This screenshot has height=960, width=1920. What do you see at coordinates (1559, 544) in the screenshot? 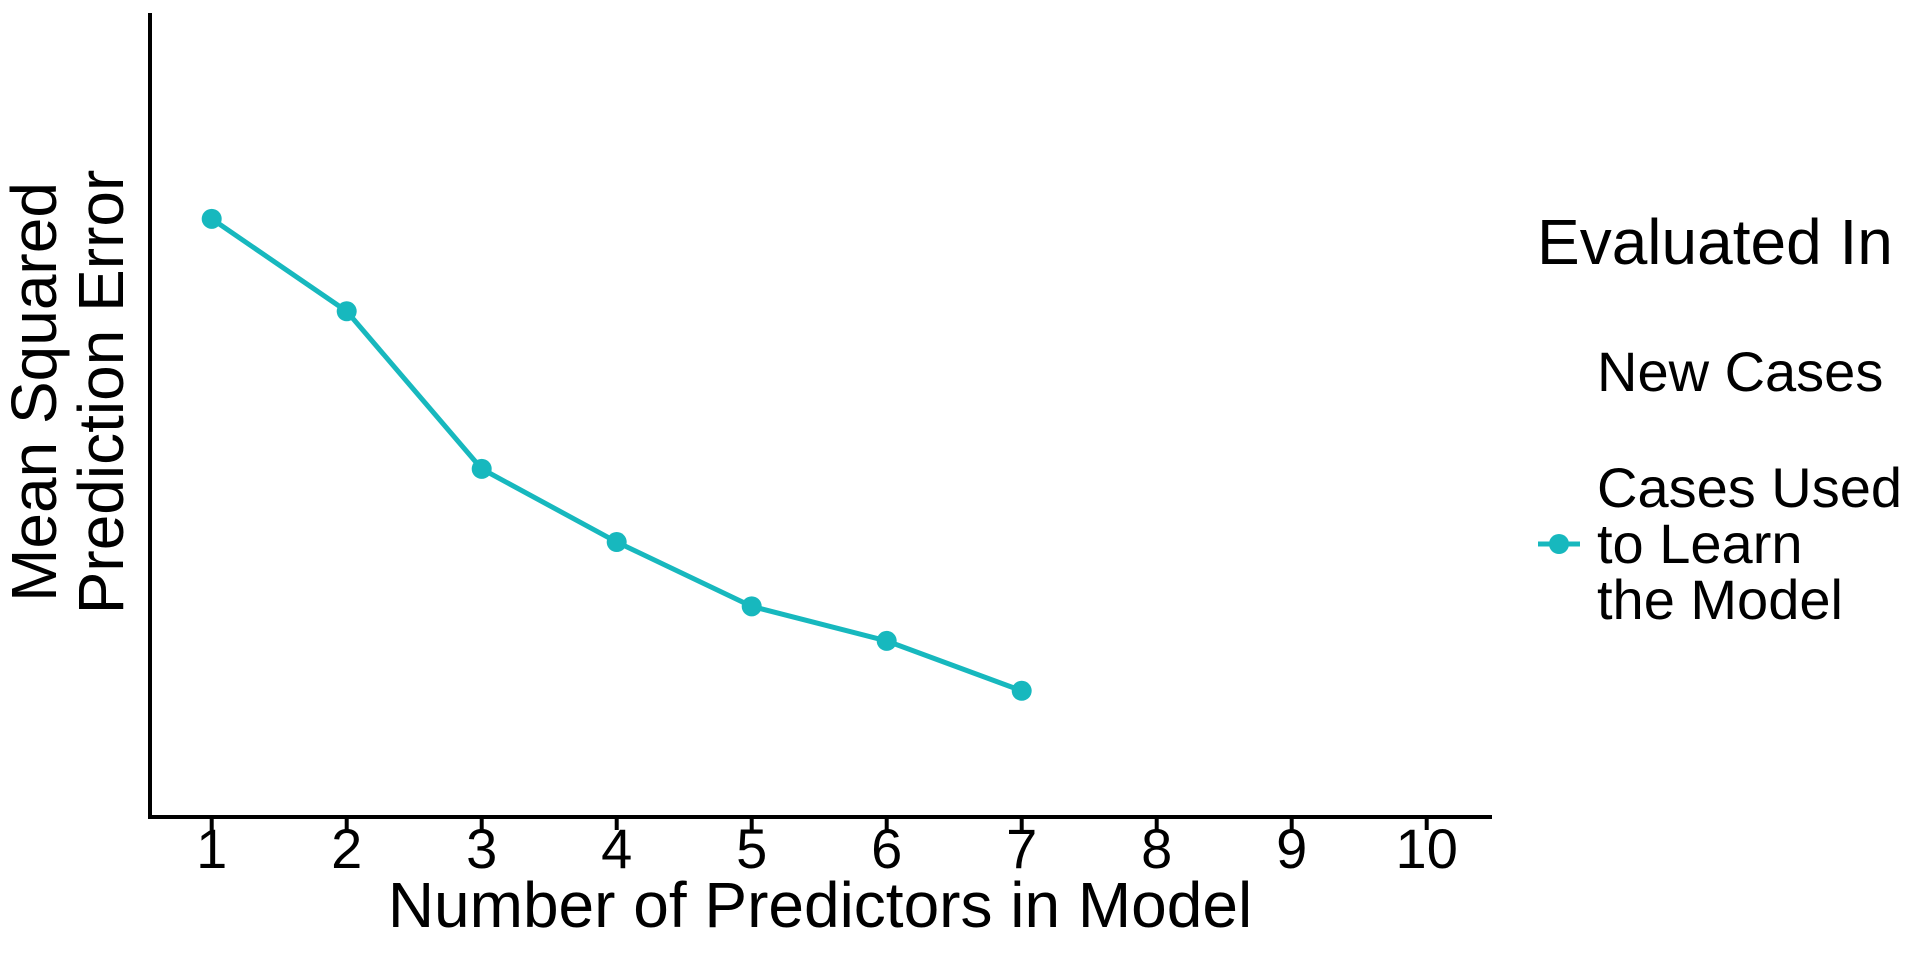
I see `legend-key-line-circle-icon` at bounding box center [1559, 544].